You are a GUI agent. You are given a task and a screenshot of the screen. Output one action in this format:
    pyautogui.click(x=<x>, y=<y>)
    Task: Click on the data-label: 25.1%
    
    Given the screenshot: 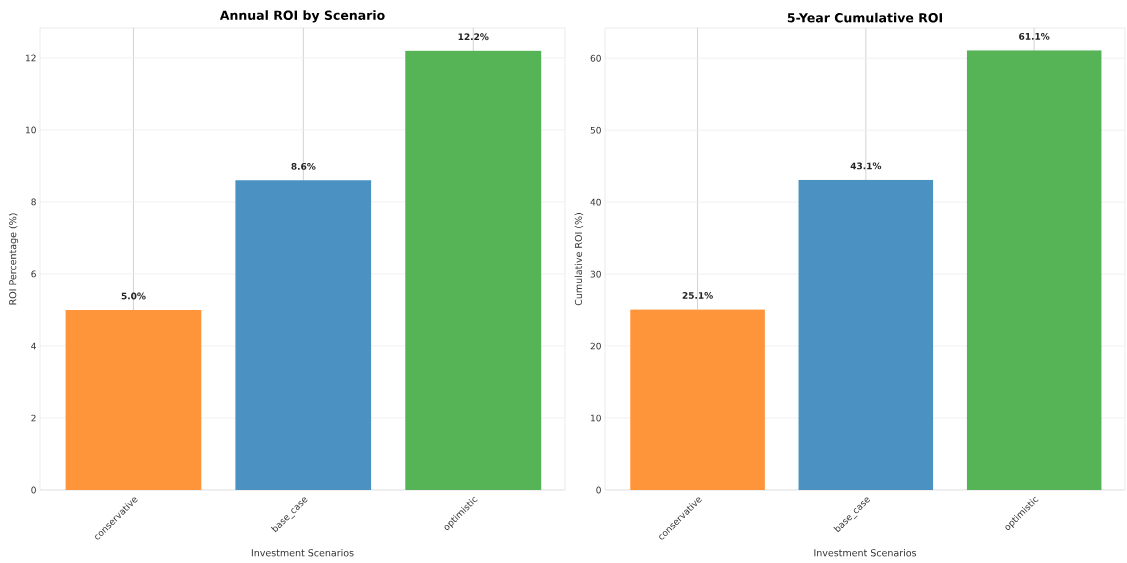 What is the action you would take?
    pyautogui.click(x=697, y=295)
    